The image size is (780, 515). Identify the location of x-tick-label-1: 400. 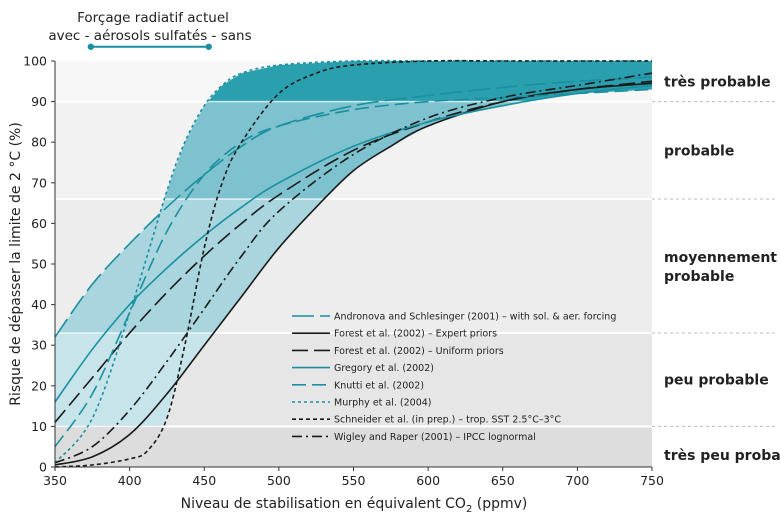
(130, 480).